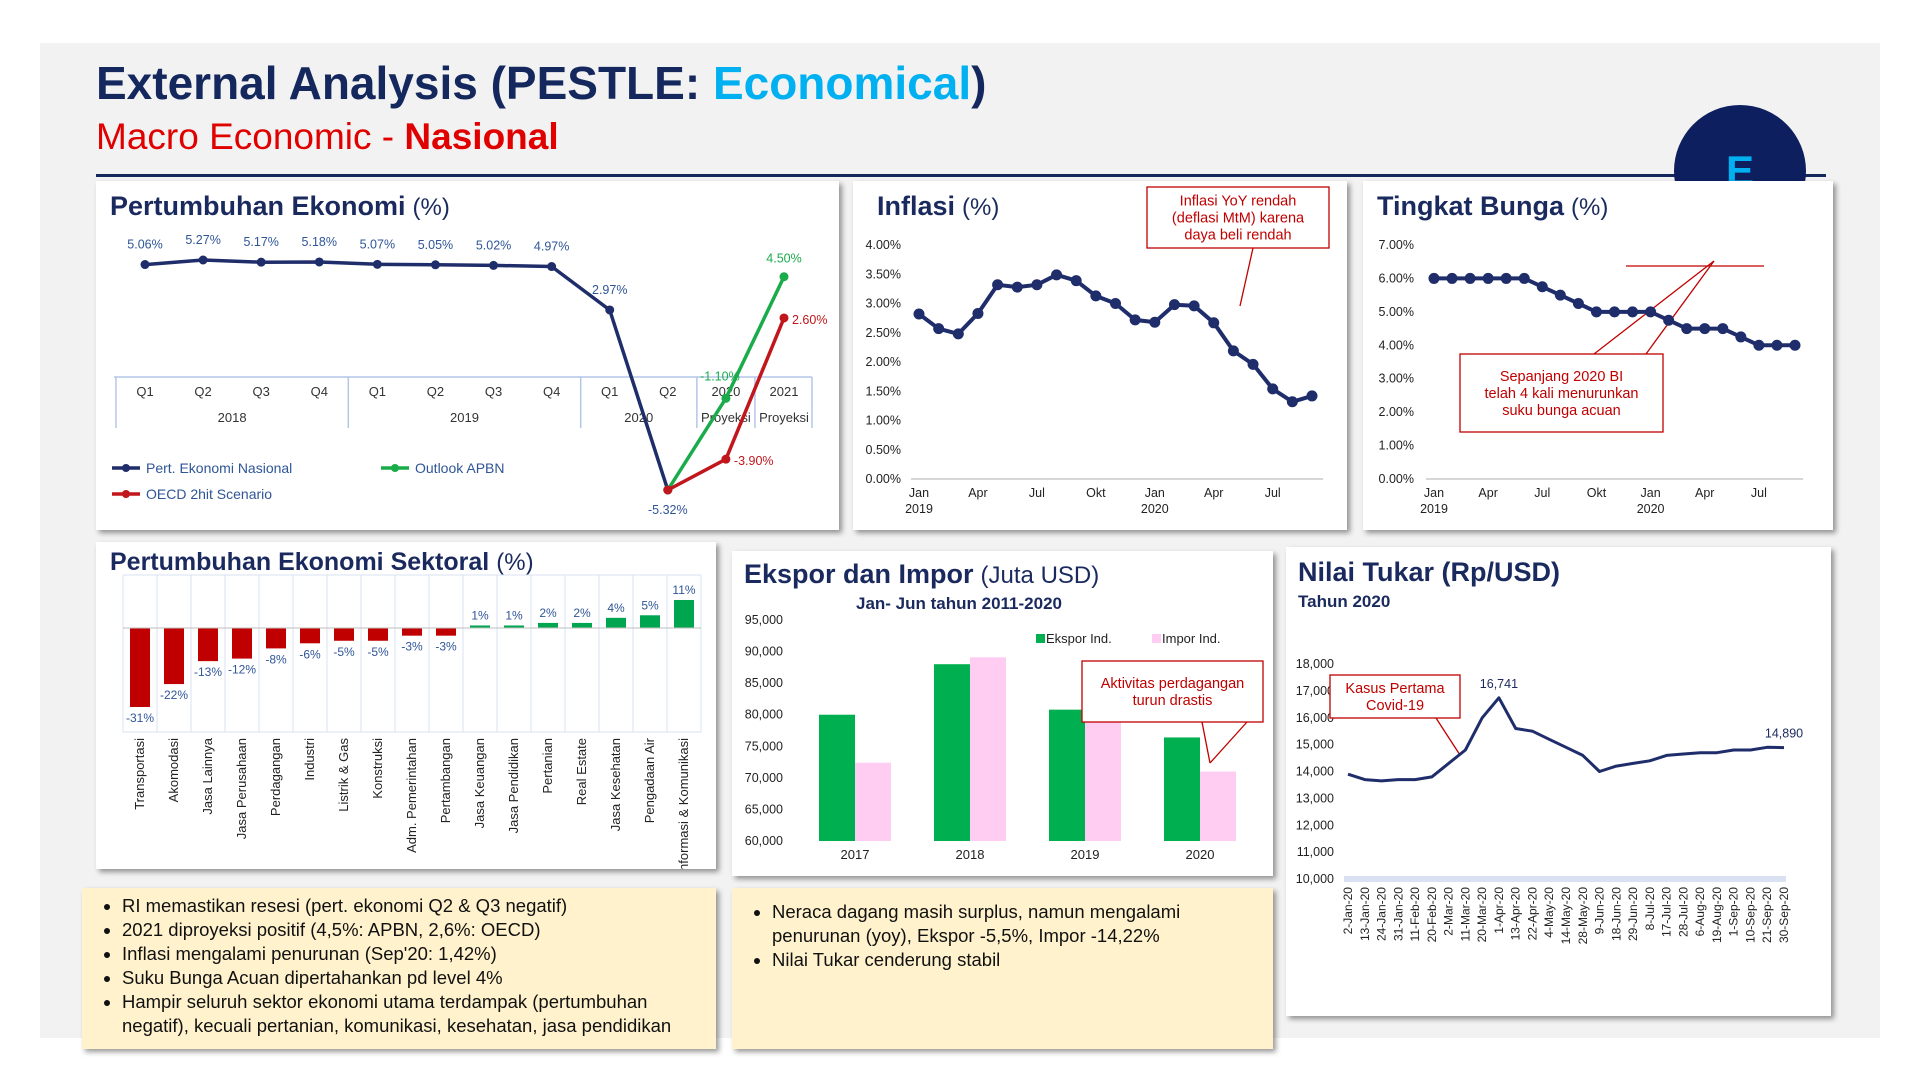 The width and height of the screenshot is (1920, 1080). Describe the element at coordinates (1561, 411) in the screenshot. I see `annotation-text: suku bunga acuan` at that location.